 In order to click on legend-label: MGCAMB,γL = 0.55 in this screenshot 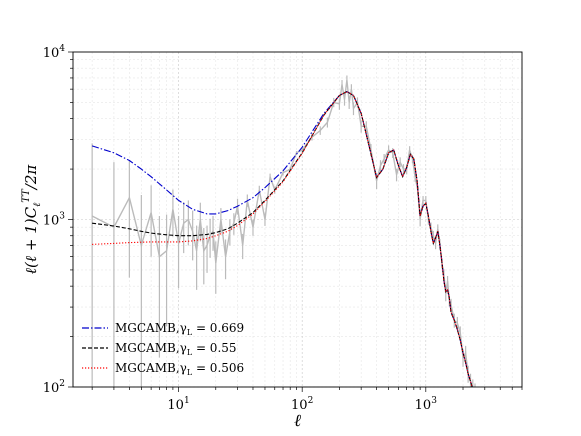, I will do `click(176, 349)`.